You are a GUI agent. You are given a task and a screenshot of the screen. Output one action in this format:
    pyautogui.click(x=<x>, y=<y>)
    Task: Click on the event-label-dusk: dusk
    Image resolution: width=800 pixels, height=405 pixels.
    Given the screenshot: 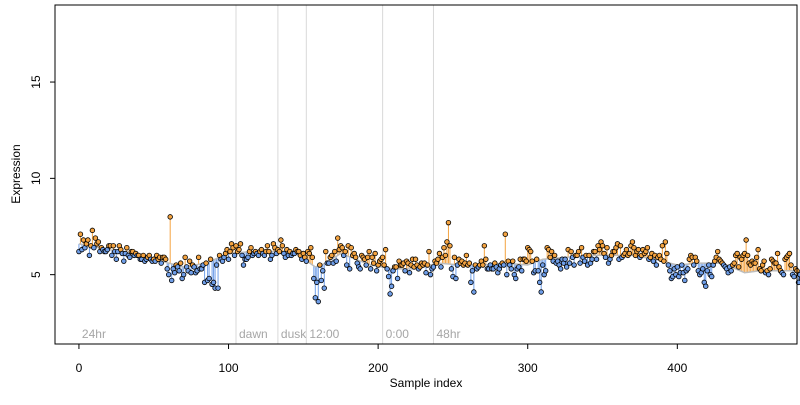 What is the action you would take?
    pyautogui.click(x=294, y=334)
    